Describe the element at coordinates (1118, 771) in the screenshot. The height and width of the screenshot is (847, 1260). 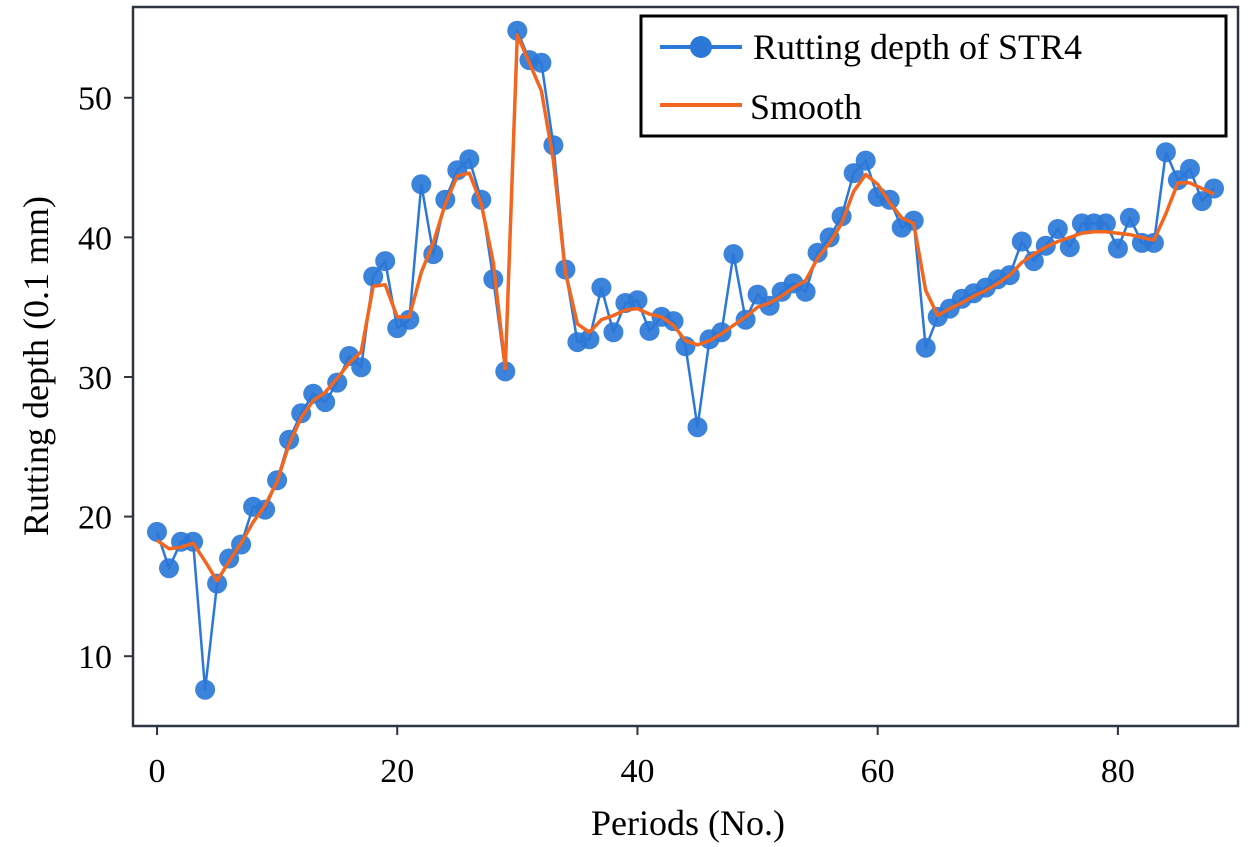
I see `x-tick-label-80: 80` at that location.